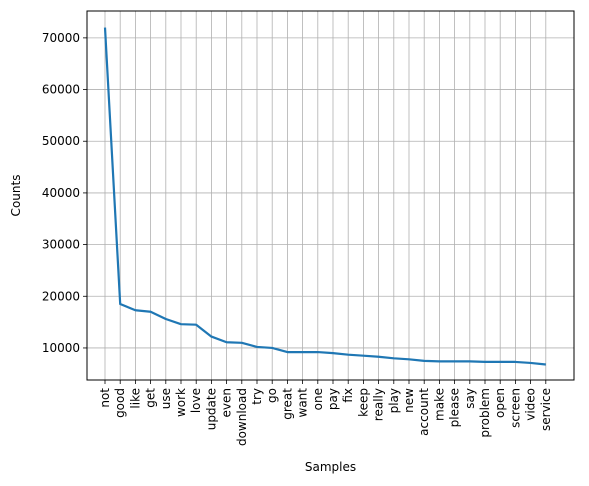 The width and height of the screenshot is (589, 486). Describe the element at coordinates (394, 400) in the screenshot. I see `x-tick-label: play` at that location.